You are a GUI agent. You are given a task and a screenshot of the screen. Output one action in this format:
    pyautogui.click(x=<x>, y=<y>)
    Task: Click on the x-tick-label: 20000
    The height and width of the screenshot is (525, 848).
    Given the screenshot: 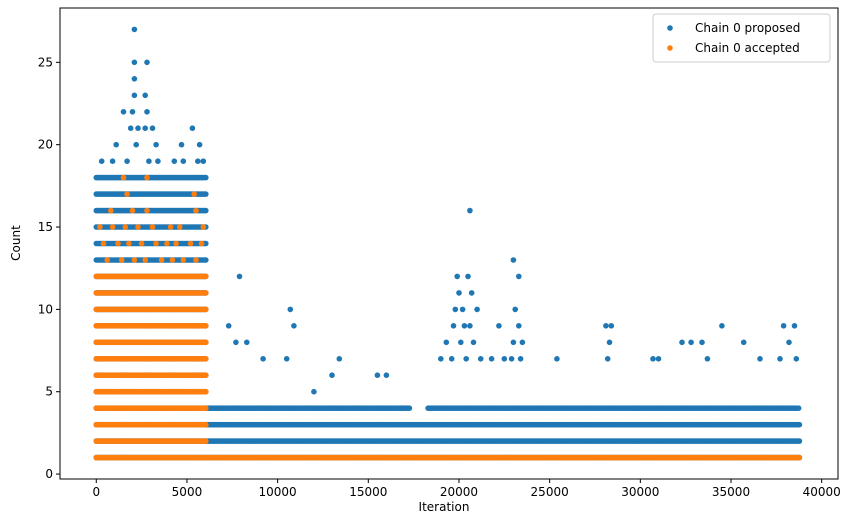 What is the action you would take?
    pyautogui.click(x=459, y=492)
    